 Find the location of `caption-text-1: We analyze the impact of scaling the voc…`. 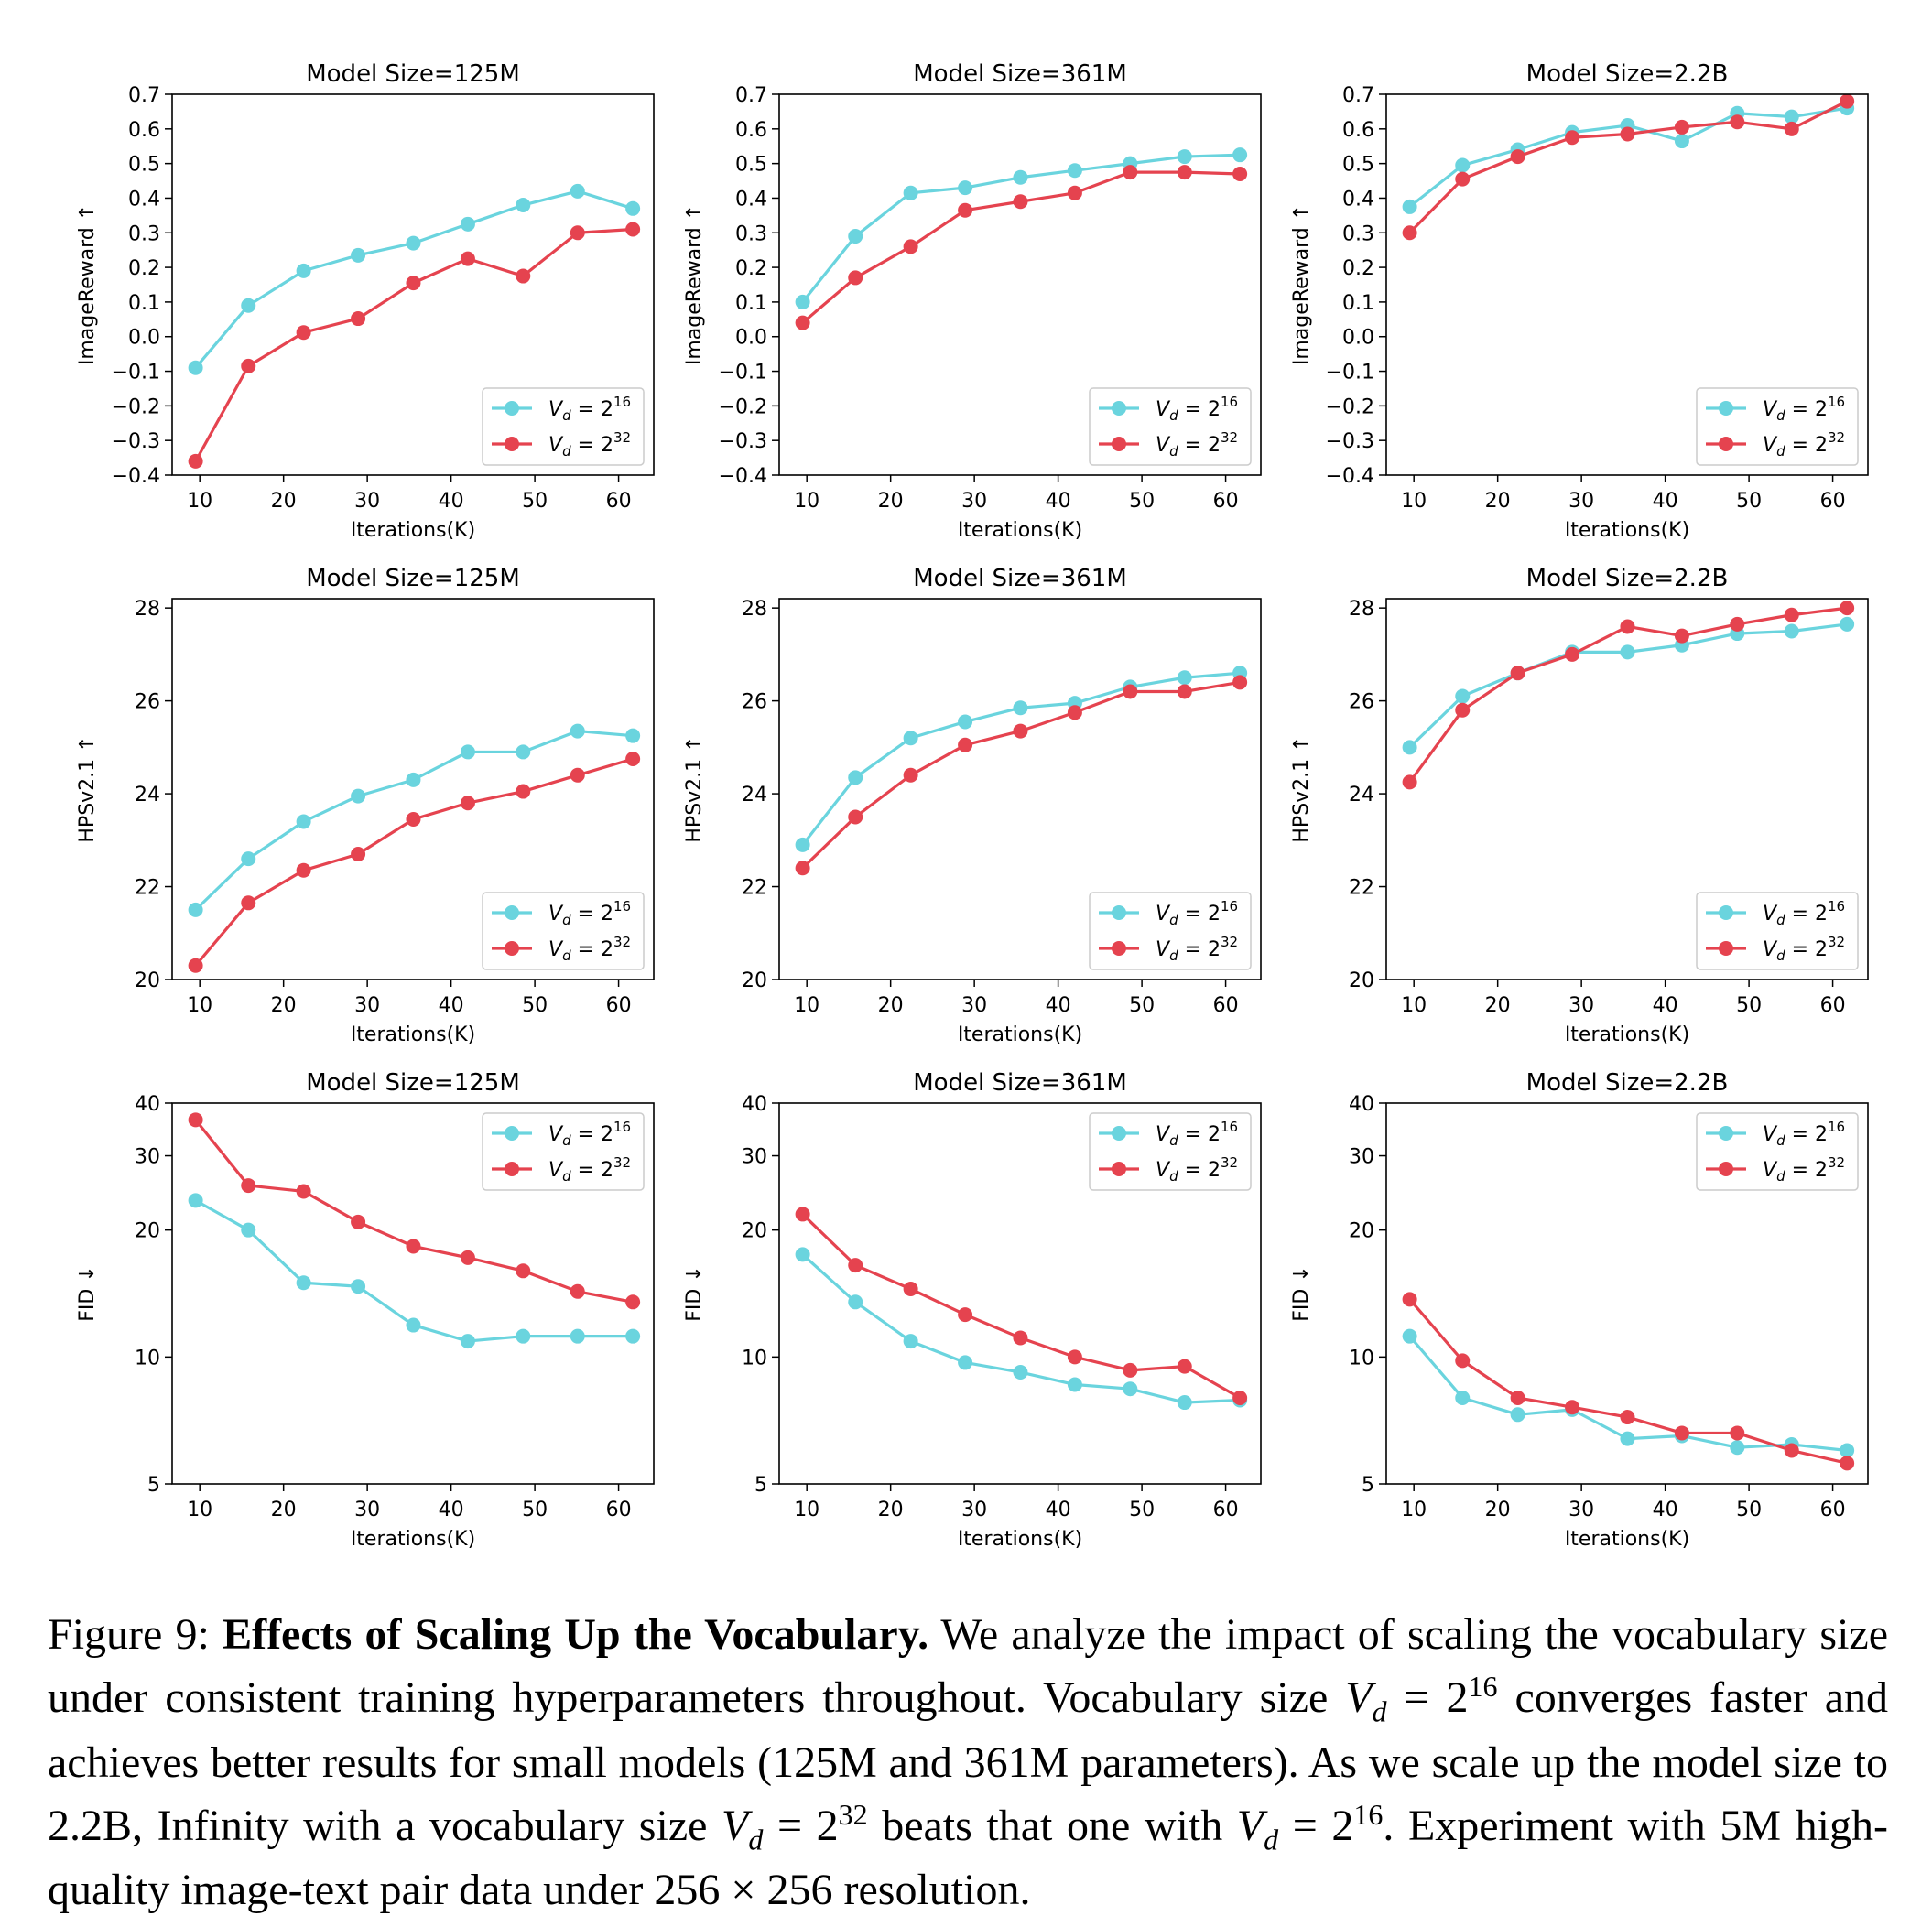

caption-text-1: We analyze the impact of scaling the voc… is located at coordinates (968, 1666).